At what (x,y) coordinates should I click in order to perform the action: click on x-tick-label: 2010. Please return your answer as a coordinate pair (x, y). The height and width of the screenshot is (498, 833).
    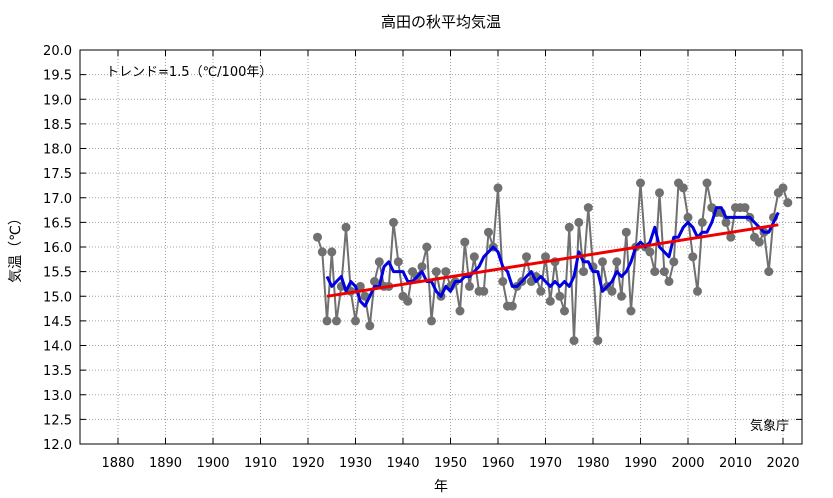
    Looking at the image, I should click on (735, 463).